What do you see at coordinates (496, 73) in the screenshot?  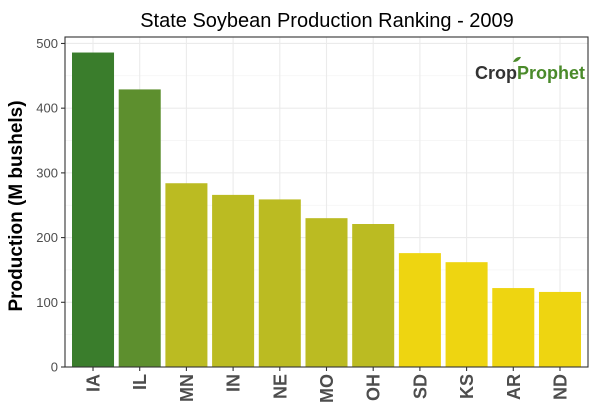 I see `logo-text-crop: Crop` at bounding box center [496, 73].